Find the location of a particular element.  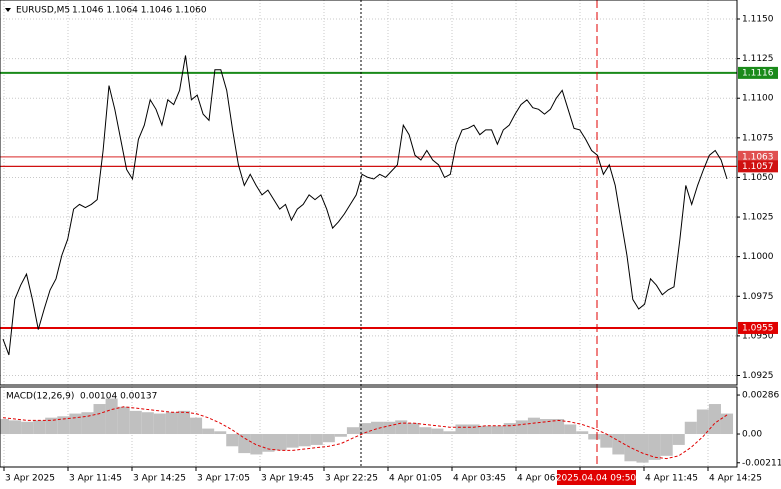

x-tick-label: 4 Apr 03:45 is located at coordinates (479, 479).